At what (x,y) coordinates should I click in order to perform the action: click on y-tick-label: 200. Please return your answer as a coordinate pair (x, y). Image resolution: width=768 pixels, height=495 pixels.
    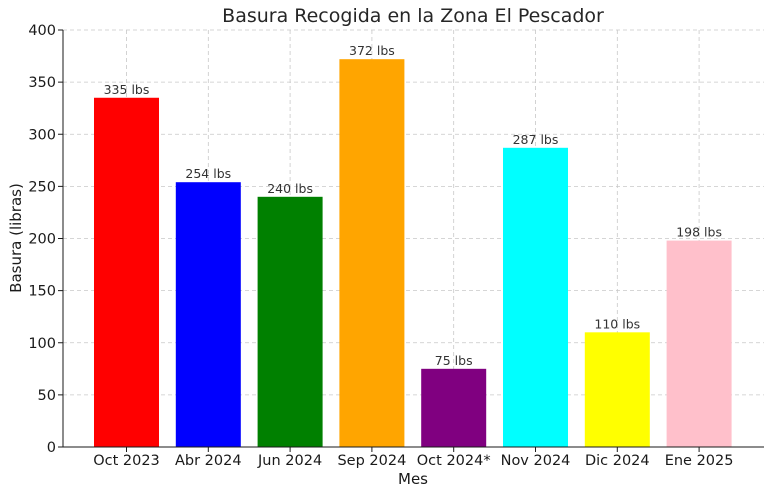
    Looking at the image, I should click on (42, 240).